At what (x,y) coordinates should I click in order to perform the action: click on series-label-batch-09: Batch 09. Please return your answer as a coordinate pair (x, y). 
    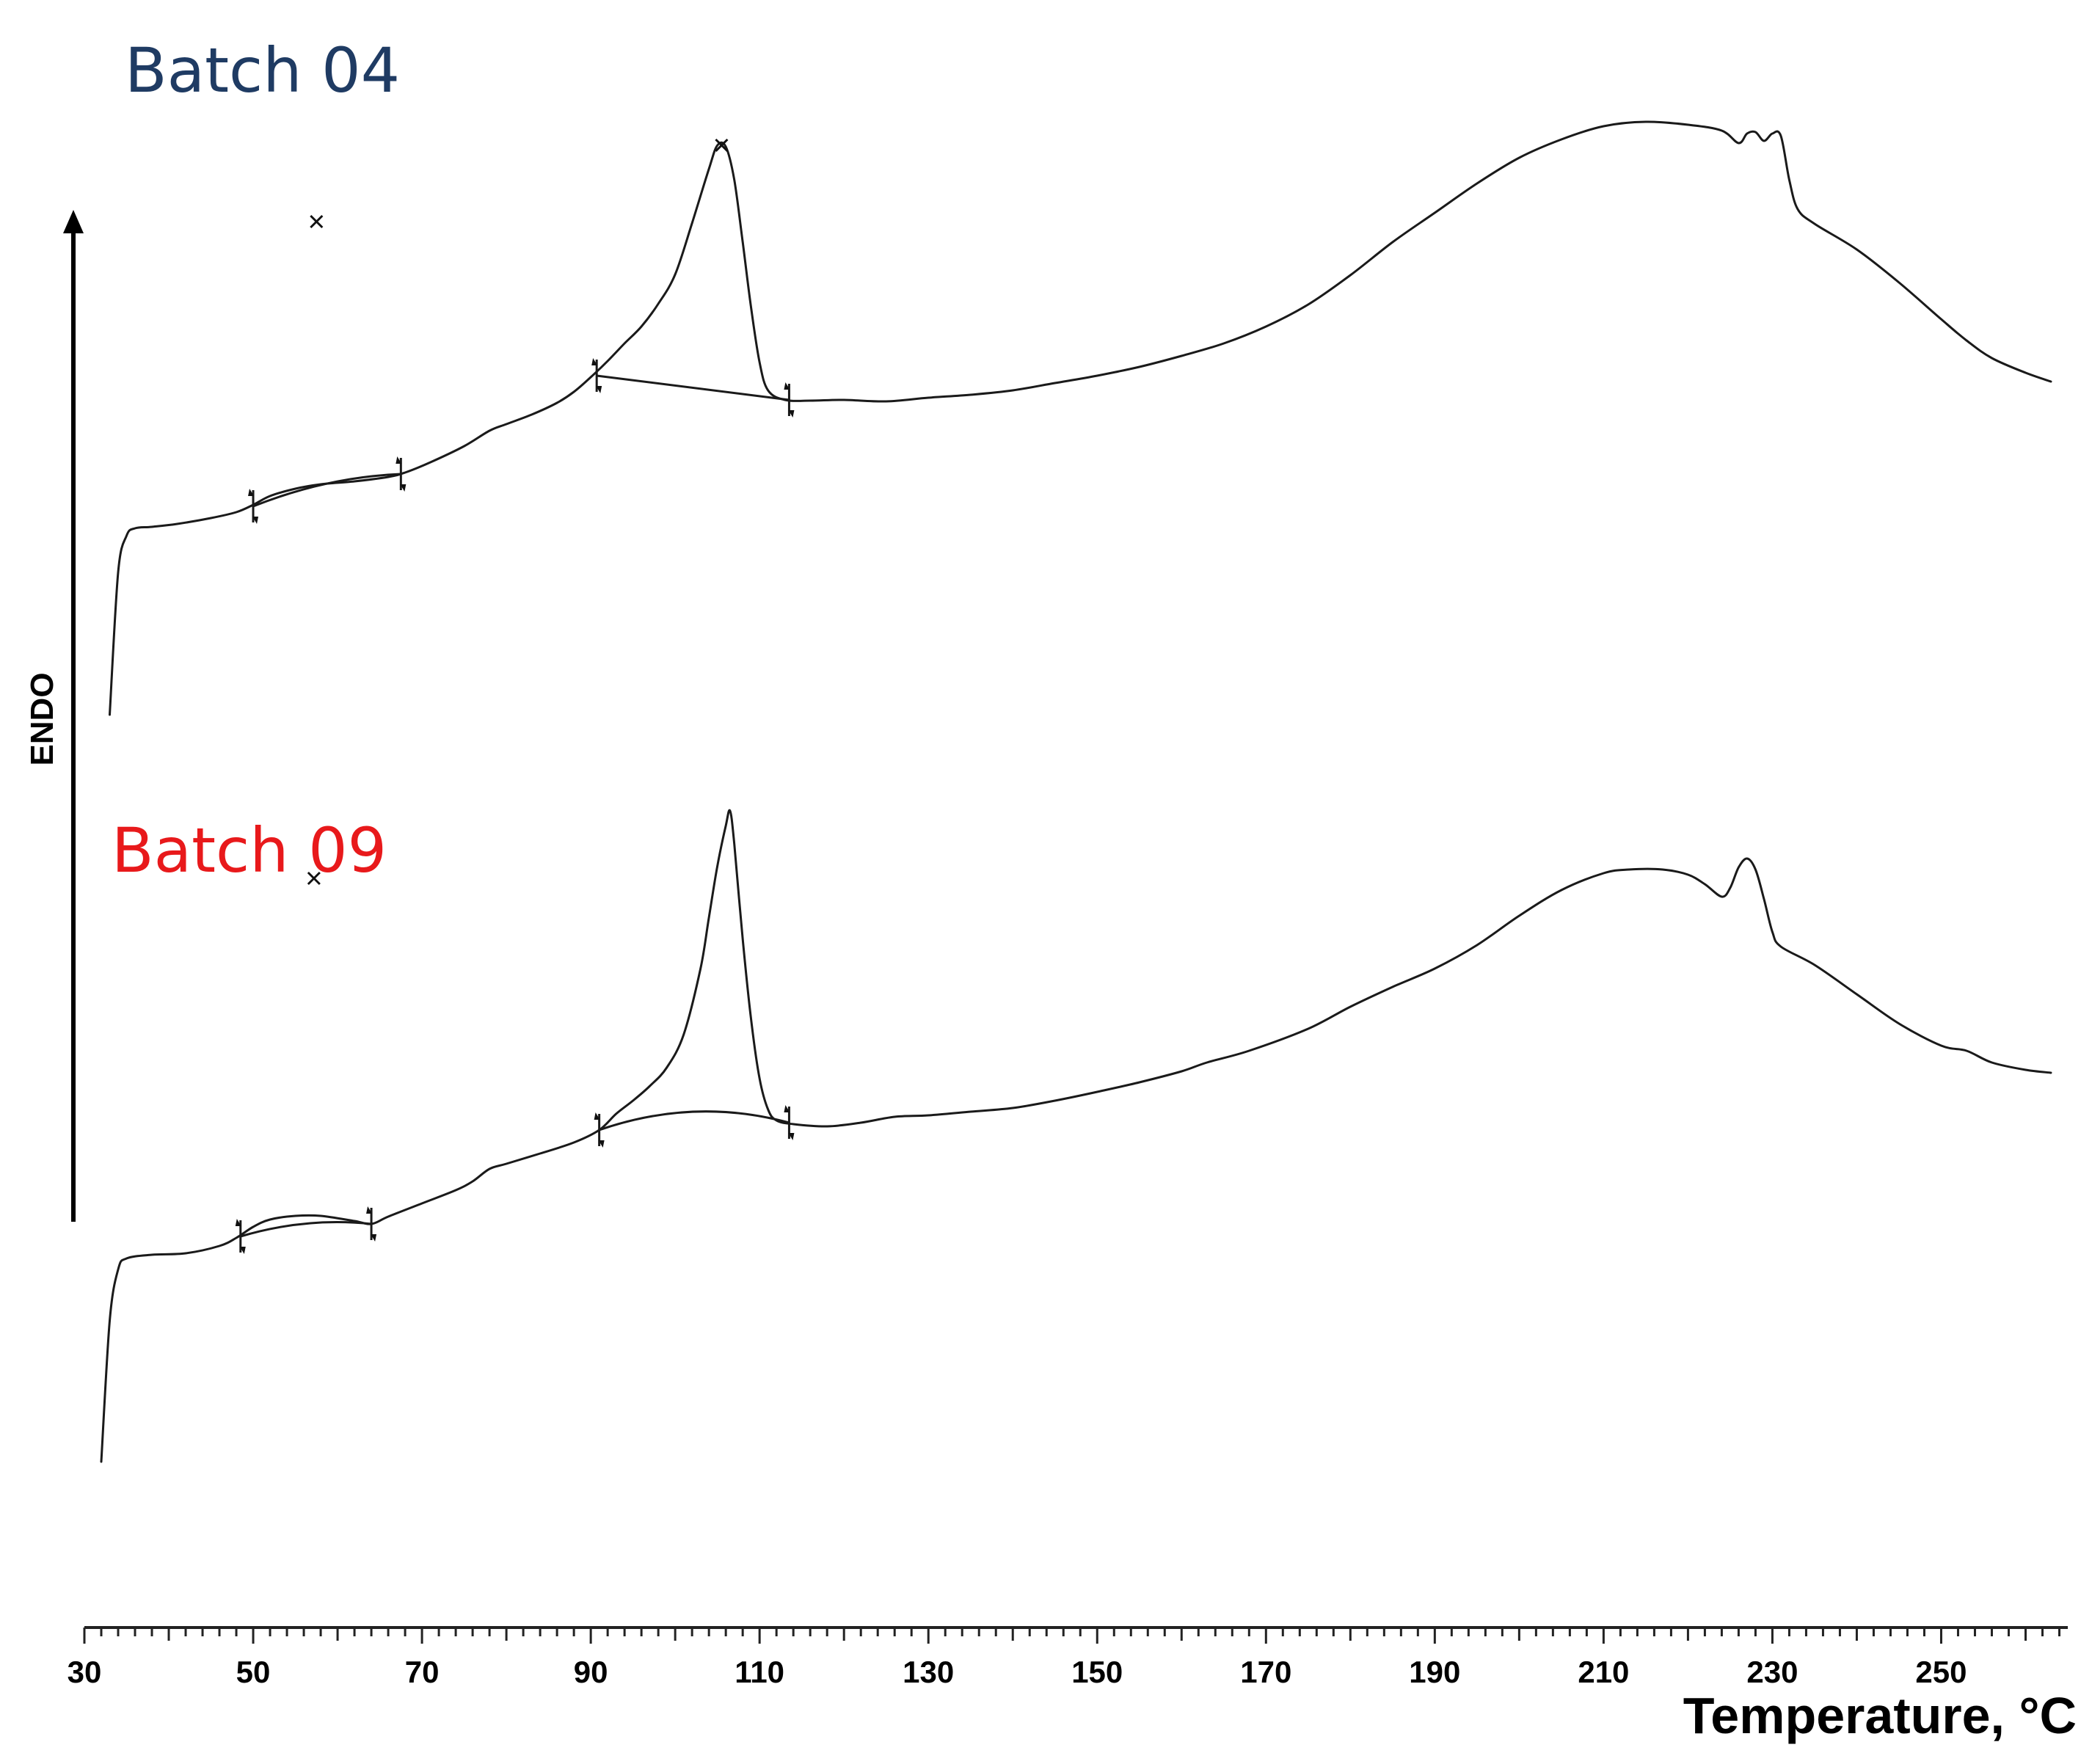
    Looking at the image, I should click on (250, 850).